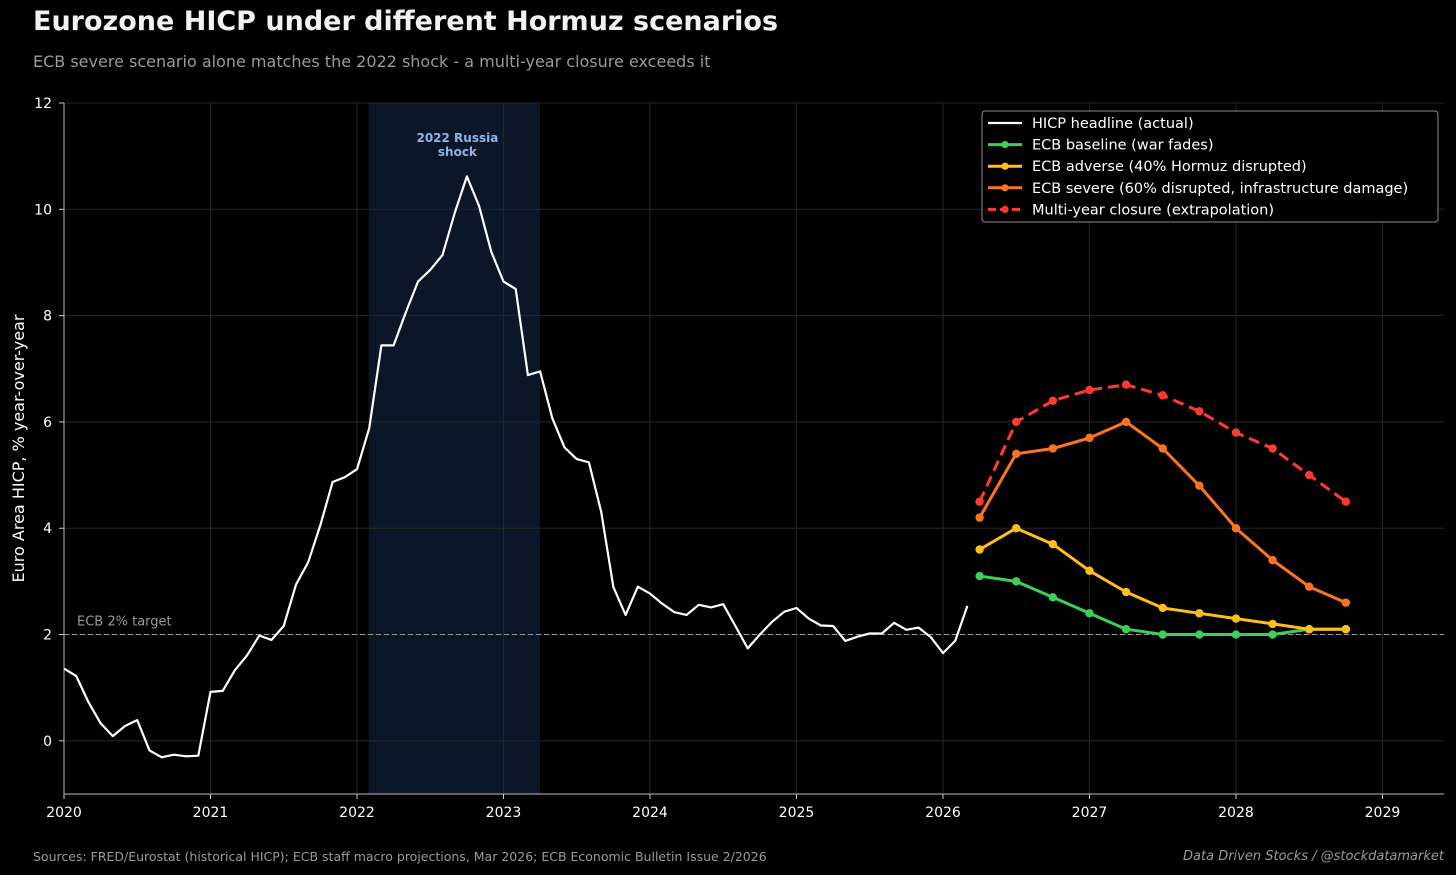  Describe the element at coordinates (47, 636) in the screenshot. I see `y-tick-label: 2` at that location.